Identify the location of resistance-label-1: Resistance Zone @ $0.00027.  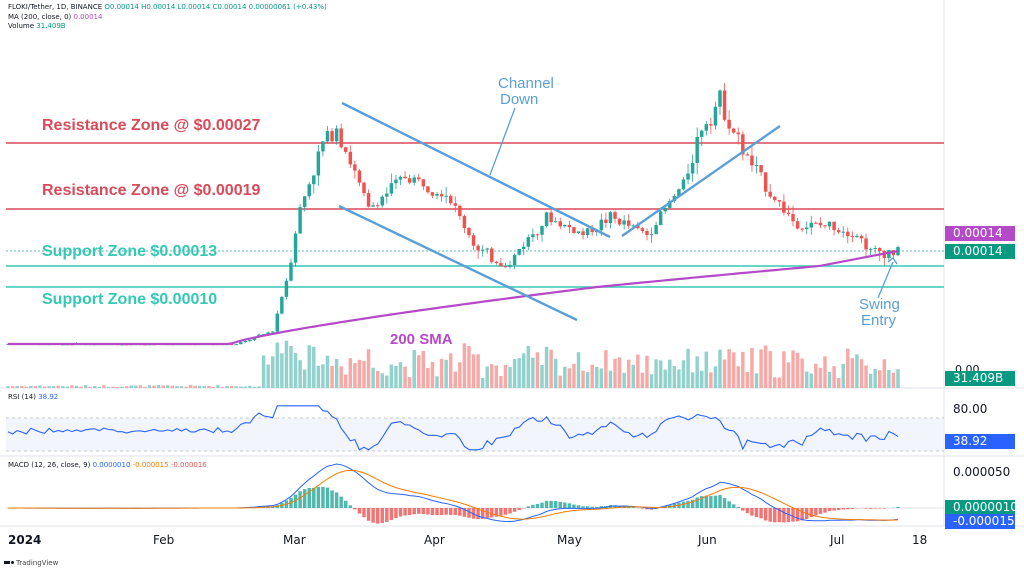
(151, 125).